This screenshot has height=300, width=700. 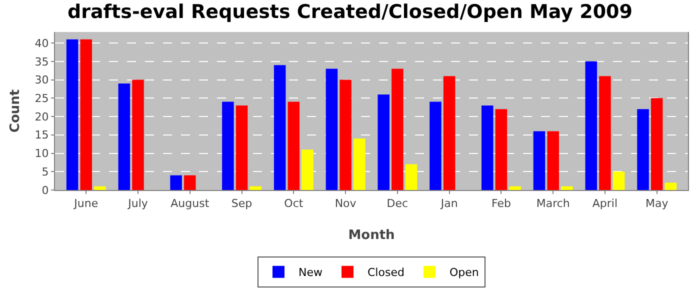 I want to click on legend-label: Closed, so click(x=386, y=273).